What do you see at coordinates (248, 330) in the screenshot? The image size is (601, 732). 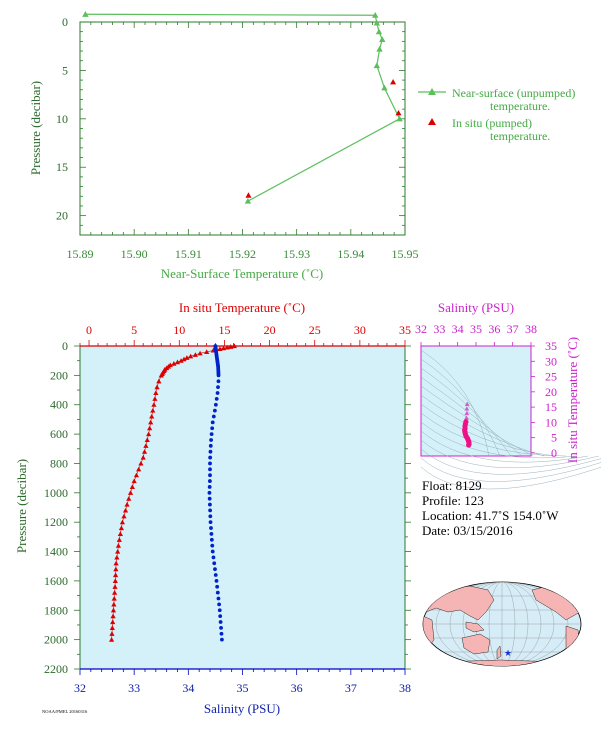 I see `profile-top-tick-labels: 0 5 10 15 20 25 30 35` at bounding box center [248, 330].